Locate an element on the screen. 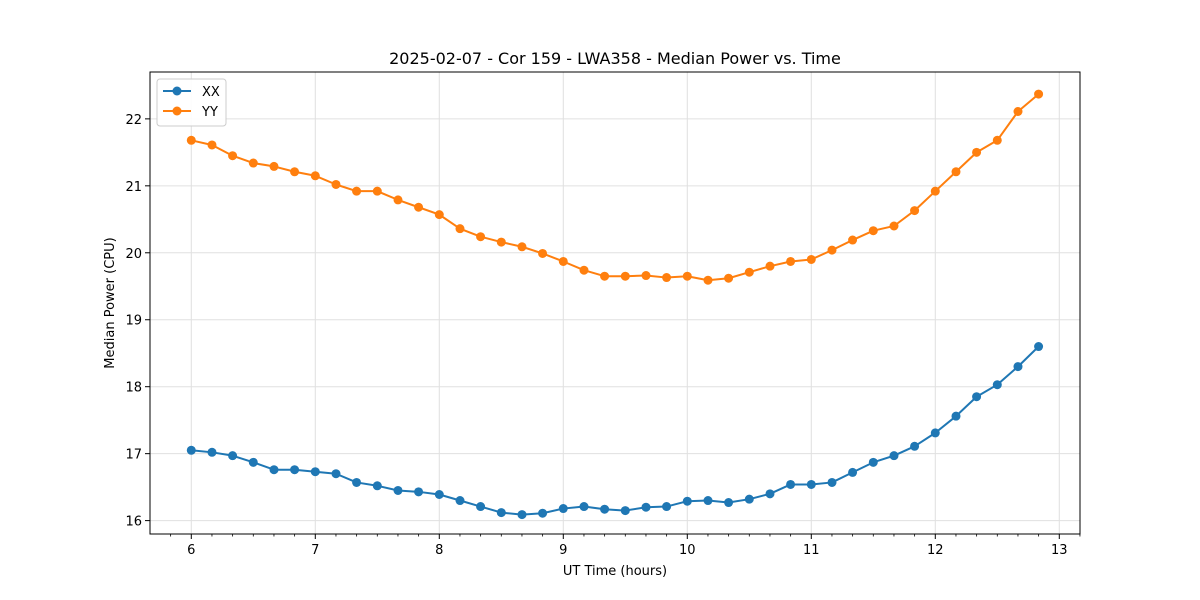  legend-marker-xx is located at coordinates (177, 91).